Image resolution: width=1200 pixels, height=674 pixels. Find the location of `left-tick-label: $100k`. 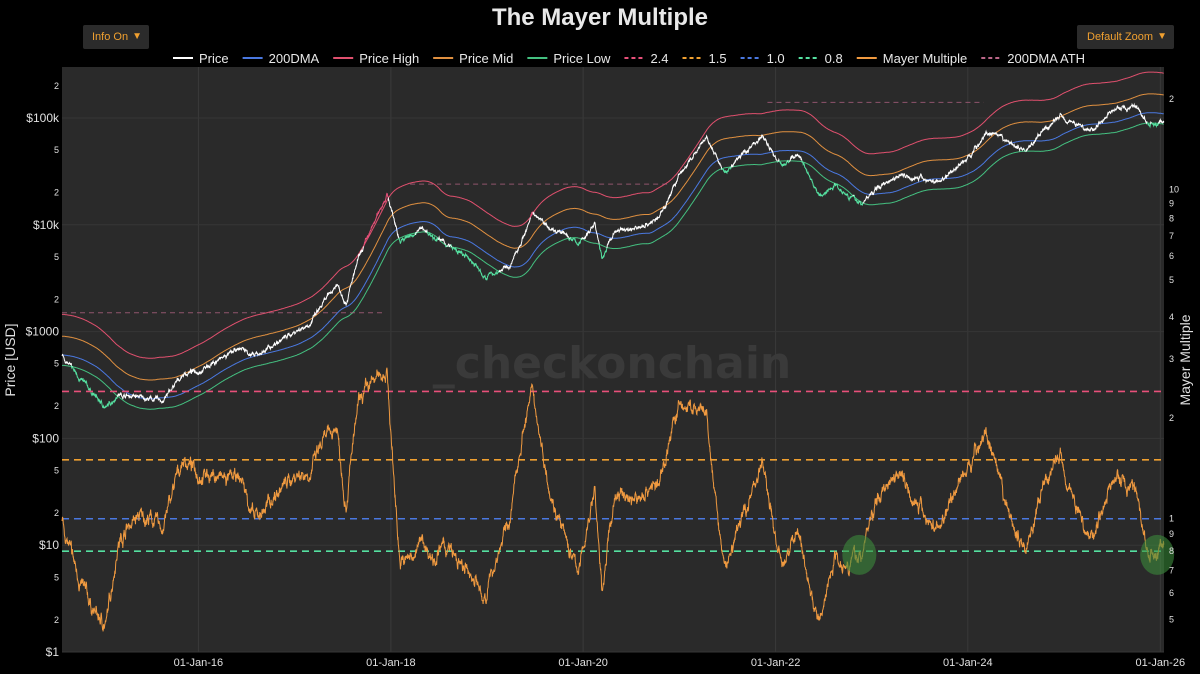

left-tick-label: $100k is located at coordinates (43, 118).